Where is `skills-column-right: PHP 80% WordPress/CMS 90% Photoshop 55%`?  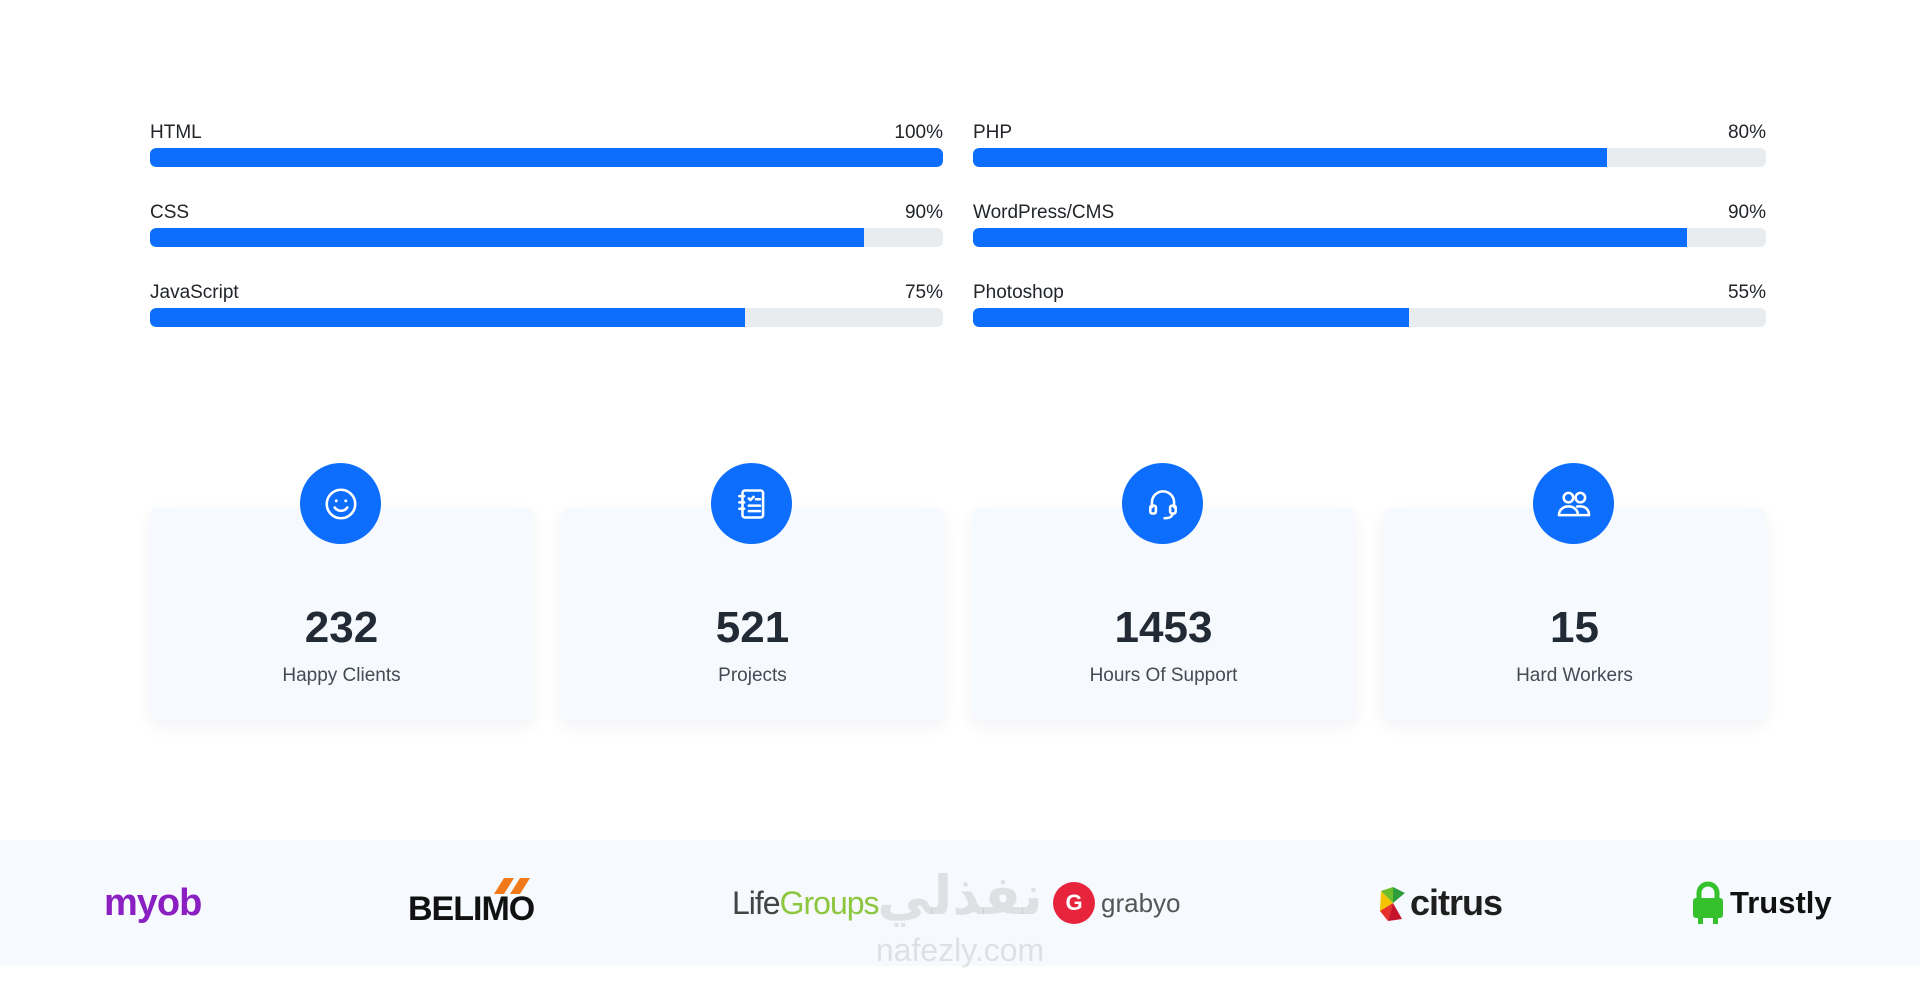 skills-column-right: PHP 80% WordPress/CMS 90% Photoshop 55% is located at coordinates (1369, 238).